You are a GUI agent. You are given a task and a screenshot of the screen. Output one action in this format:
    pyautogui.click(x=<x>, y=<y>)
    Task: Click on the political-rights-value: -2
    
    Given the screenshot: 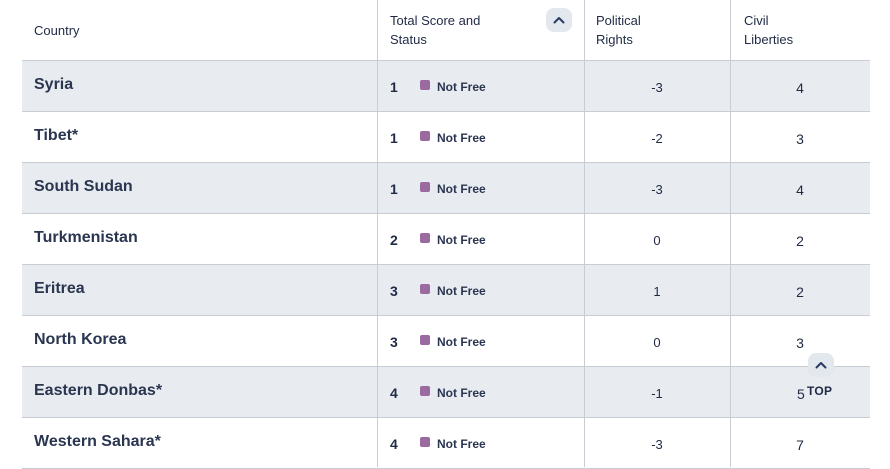 What is the action you would take?
    pyautogui.click(x=657, y=138)
    